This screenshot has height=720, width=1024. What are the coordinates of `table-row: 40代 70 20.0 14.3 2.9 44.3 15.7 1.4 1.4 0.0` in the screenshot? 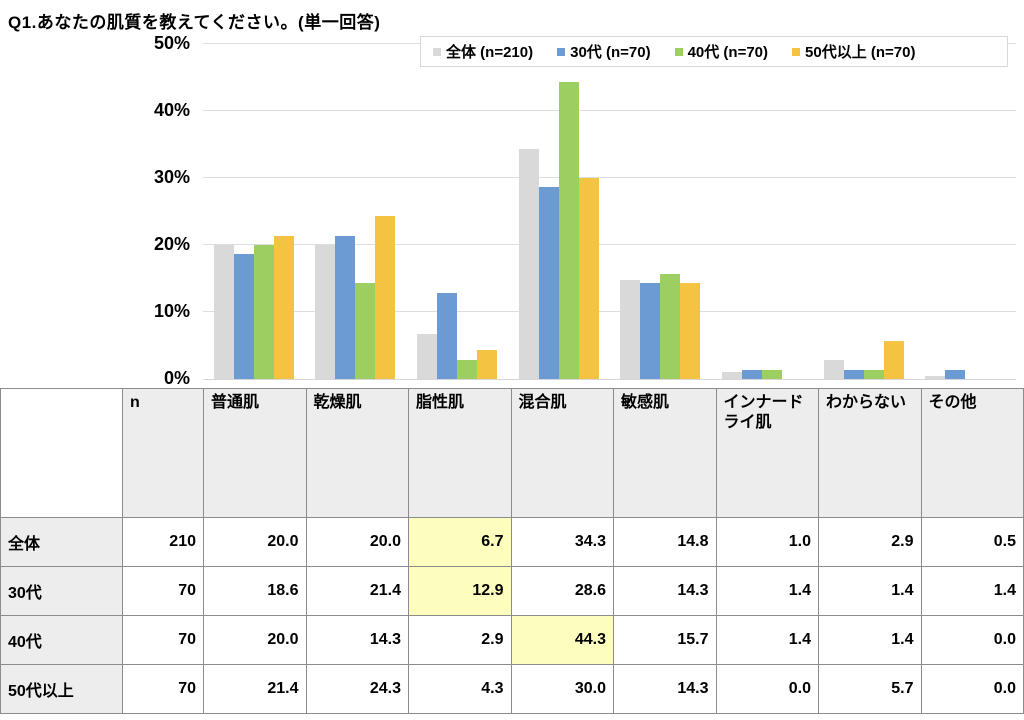 It's located at (512, 640).